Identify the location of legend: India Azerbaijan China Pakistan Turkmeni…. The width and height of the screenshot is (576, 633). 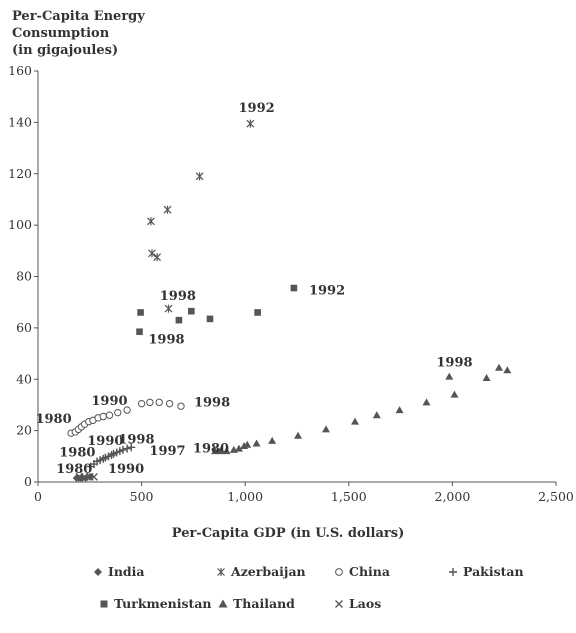
(288, 588).